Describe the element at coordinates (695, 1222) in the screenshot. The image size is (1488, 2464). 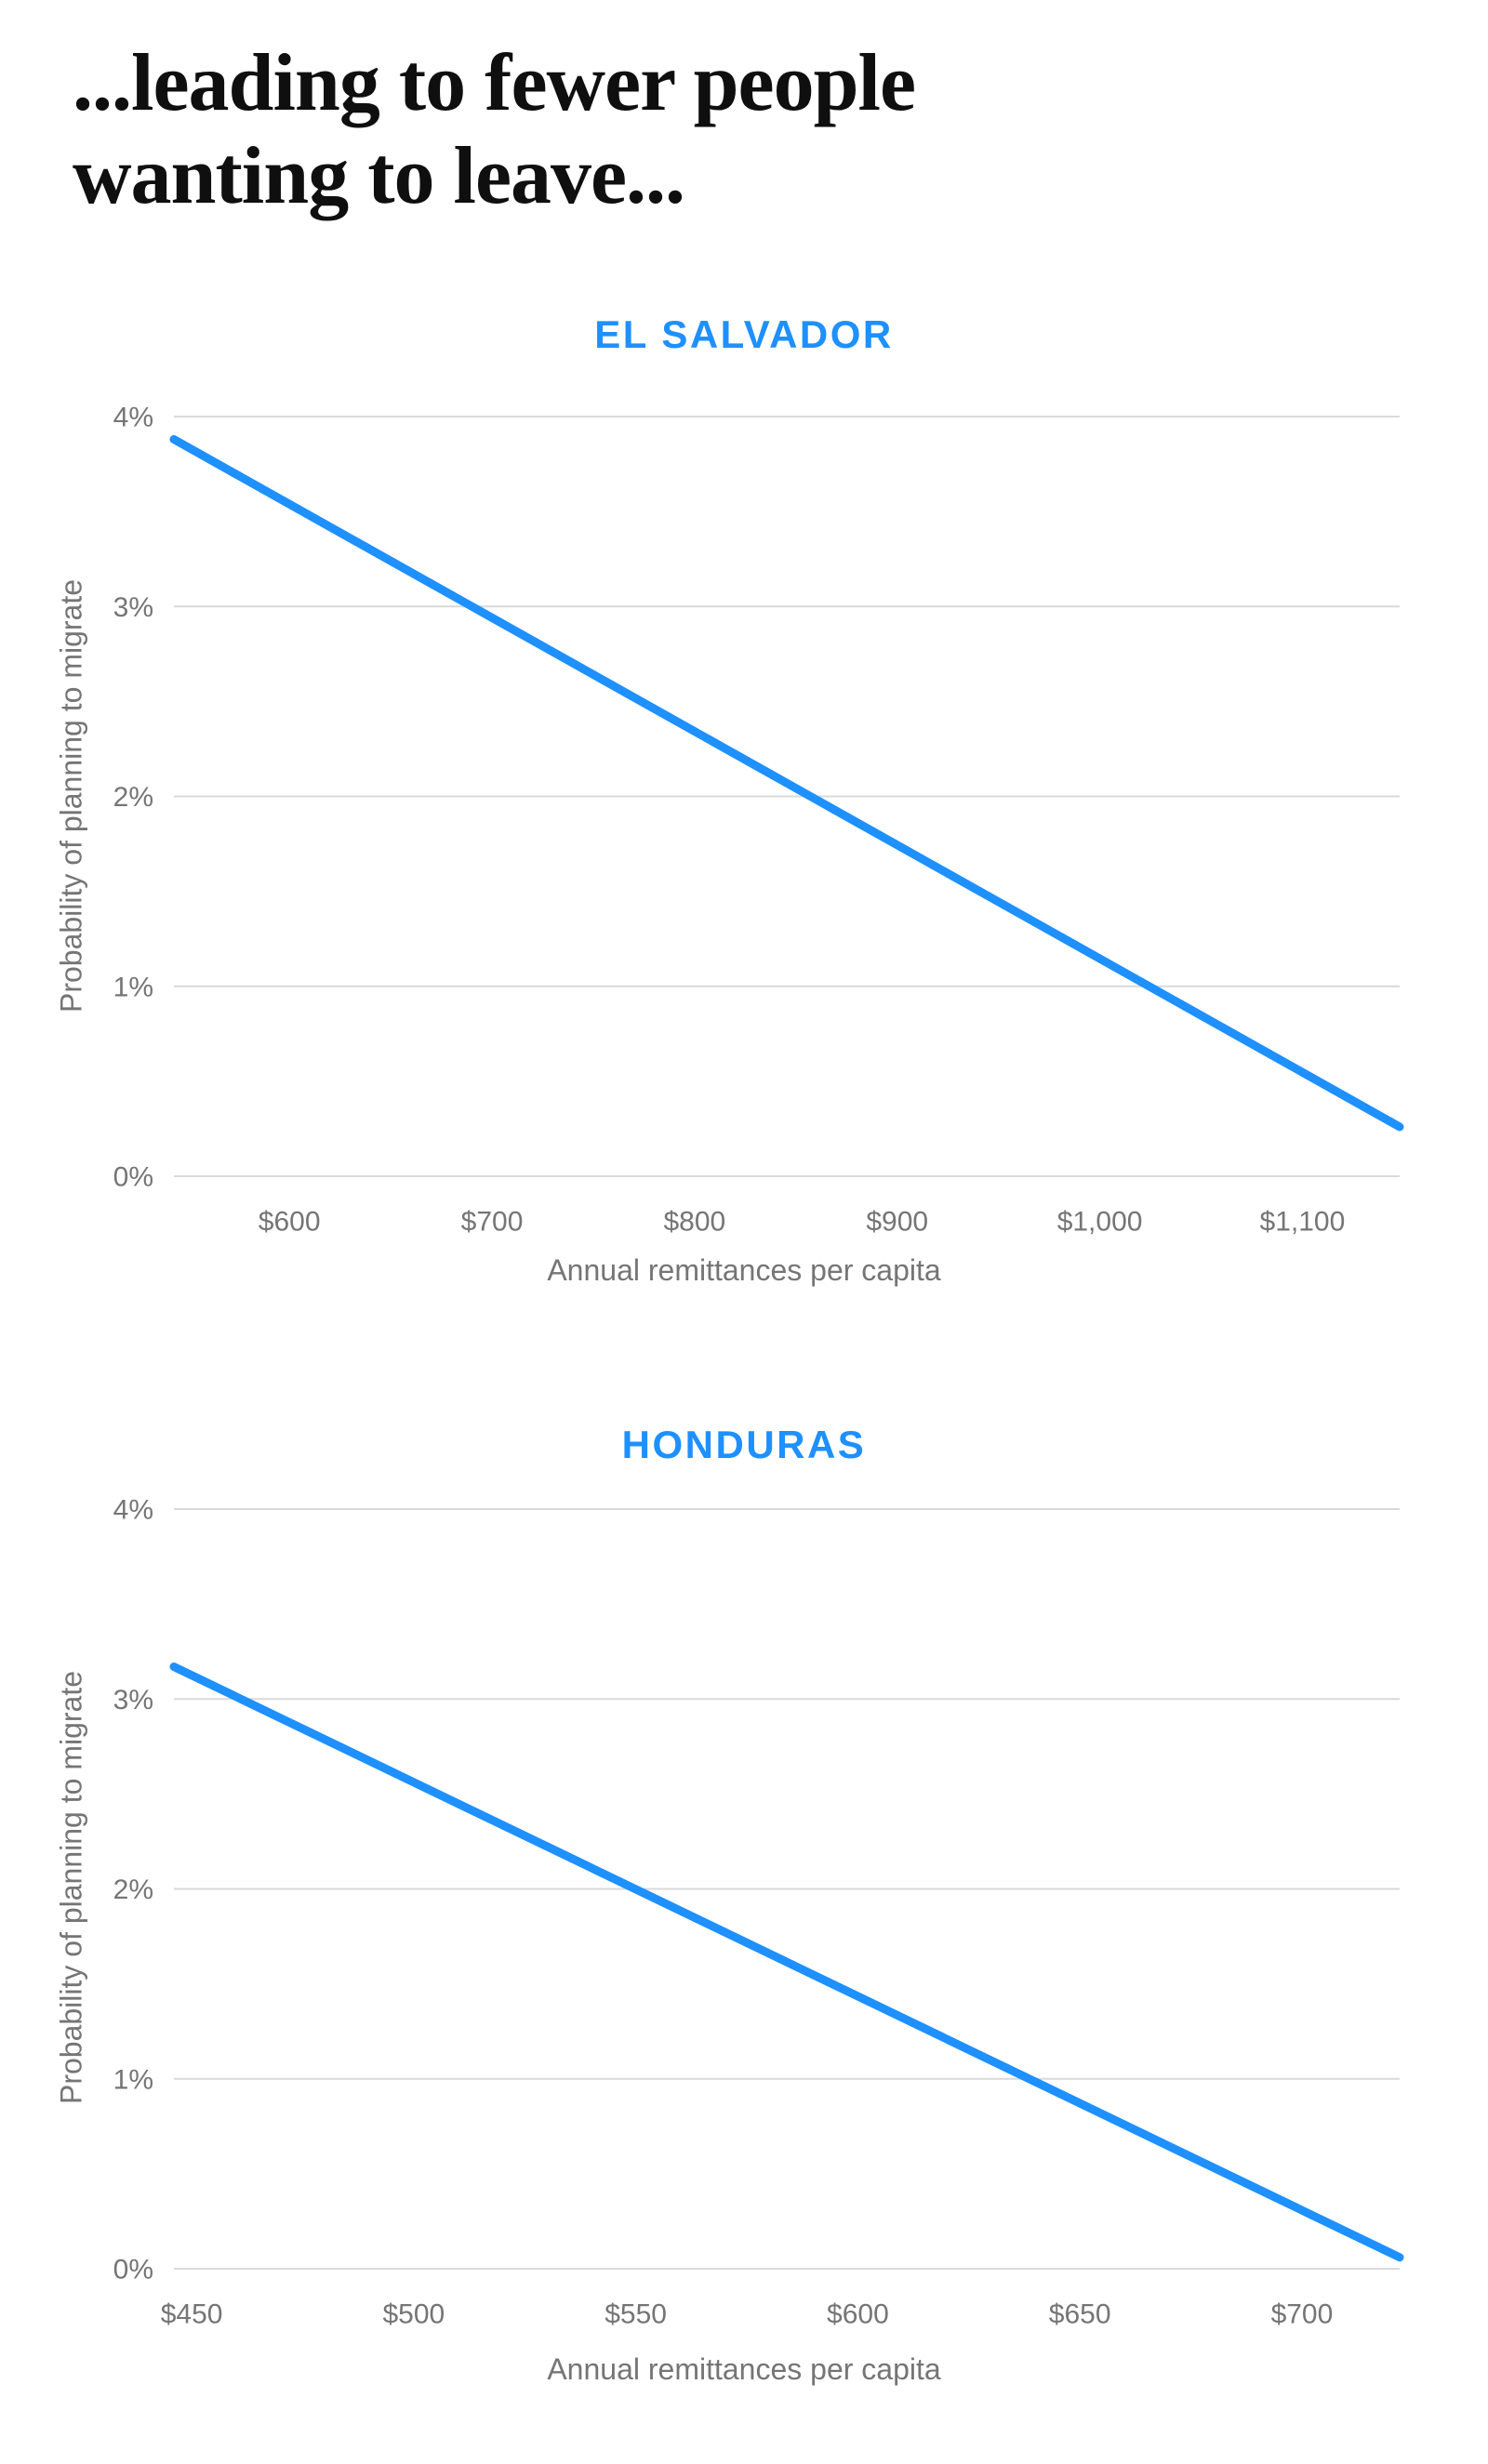
I see `x-tick-label: $800` at that location.